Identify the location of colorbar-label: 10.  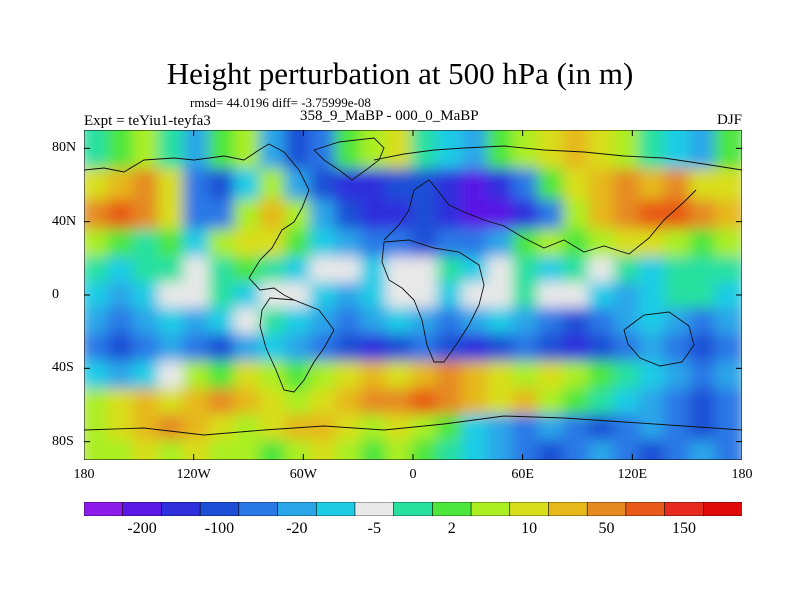
(529, 528).